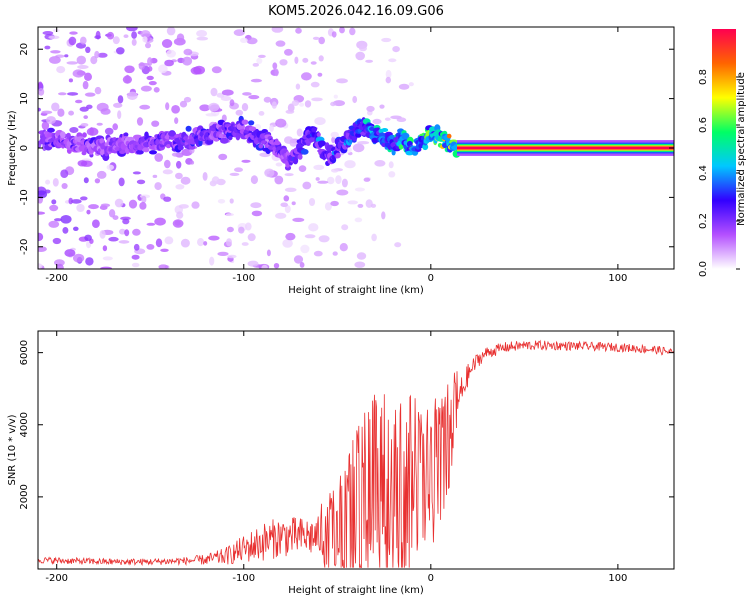 Image resolution: width=750 pixels, height=600 pixels. What do you see at coordinates (24, 148) in the screenshot?
I see `y-tick-label: 0` at bounding box center [24, 148].